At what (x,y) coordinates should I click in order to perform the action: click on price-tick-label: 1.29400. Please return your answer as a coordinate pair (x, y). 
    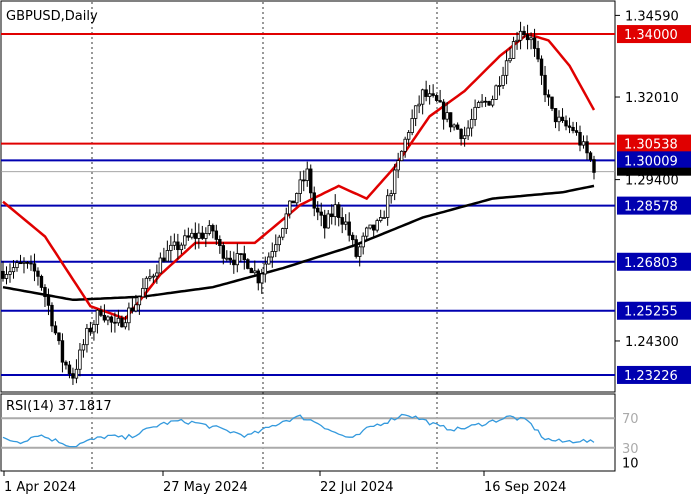
    Looking at the image, I should click on (652, 181).